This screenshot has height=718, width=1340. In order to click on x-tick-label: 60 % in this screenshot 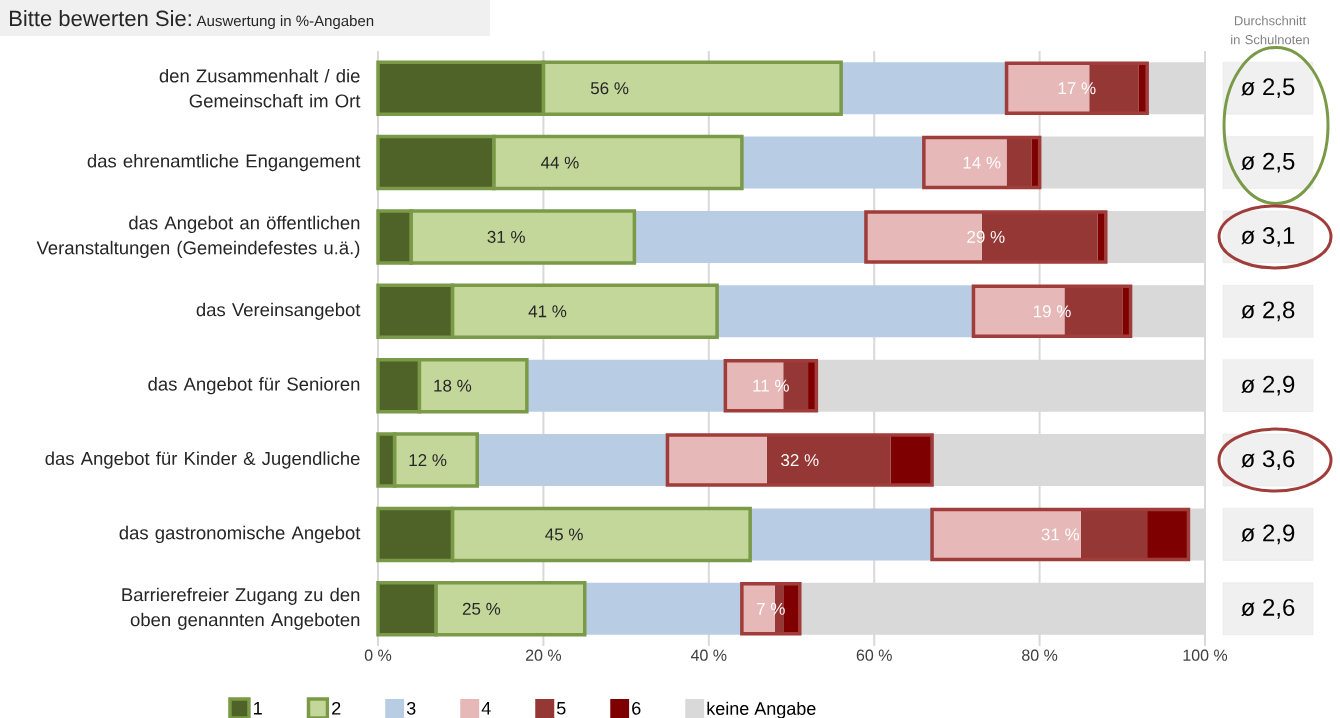, I will do `click(874, 655)`.